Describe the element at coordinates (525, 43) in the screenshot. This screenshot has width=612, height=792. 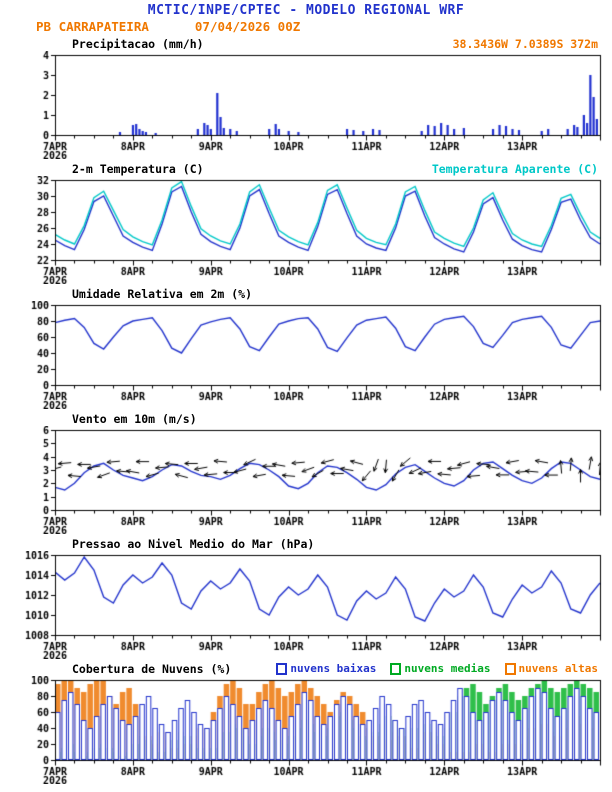
I see `location-annotation: 38.3436W 7.0389S 372m` at that location.